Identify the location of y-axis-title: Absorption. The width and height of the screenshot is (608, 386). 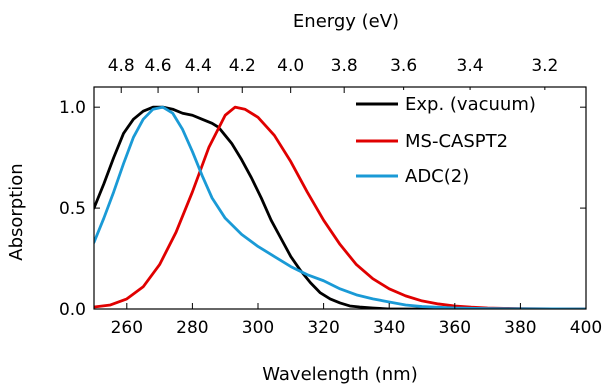
(16, 211).